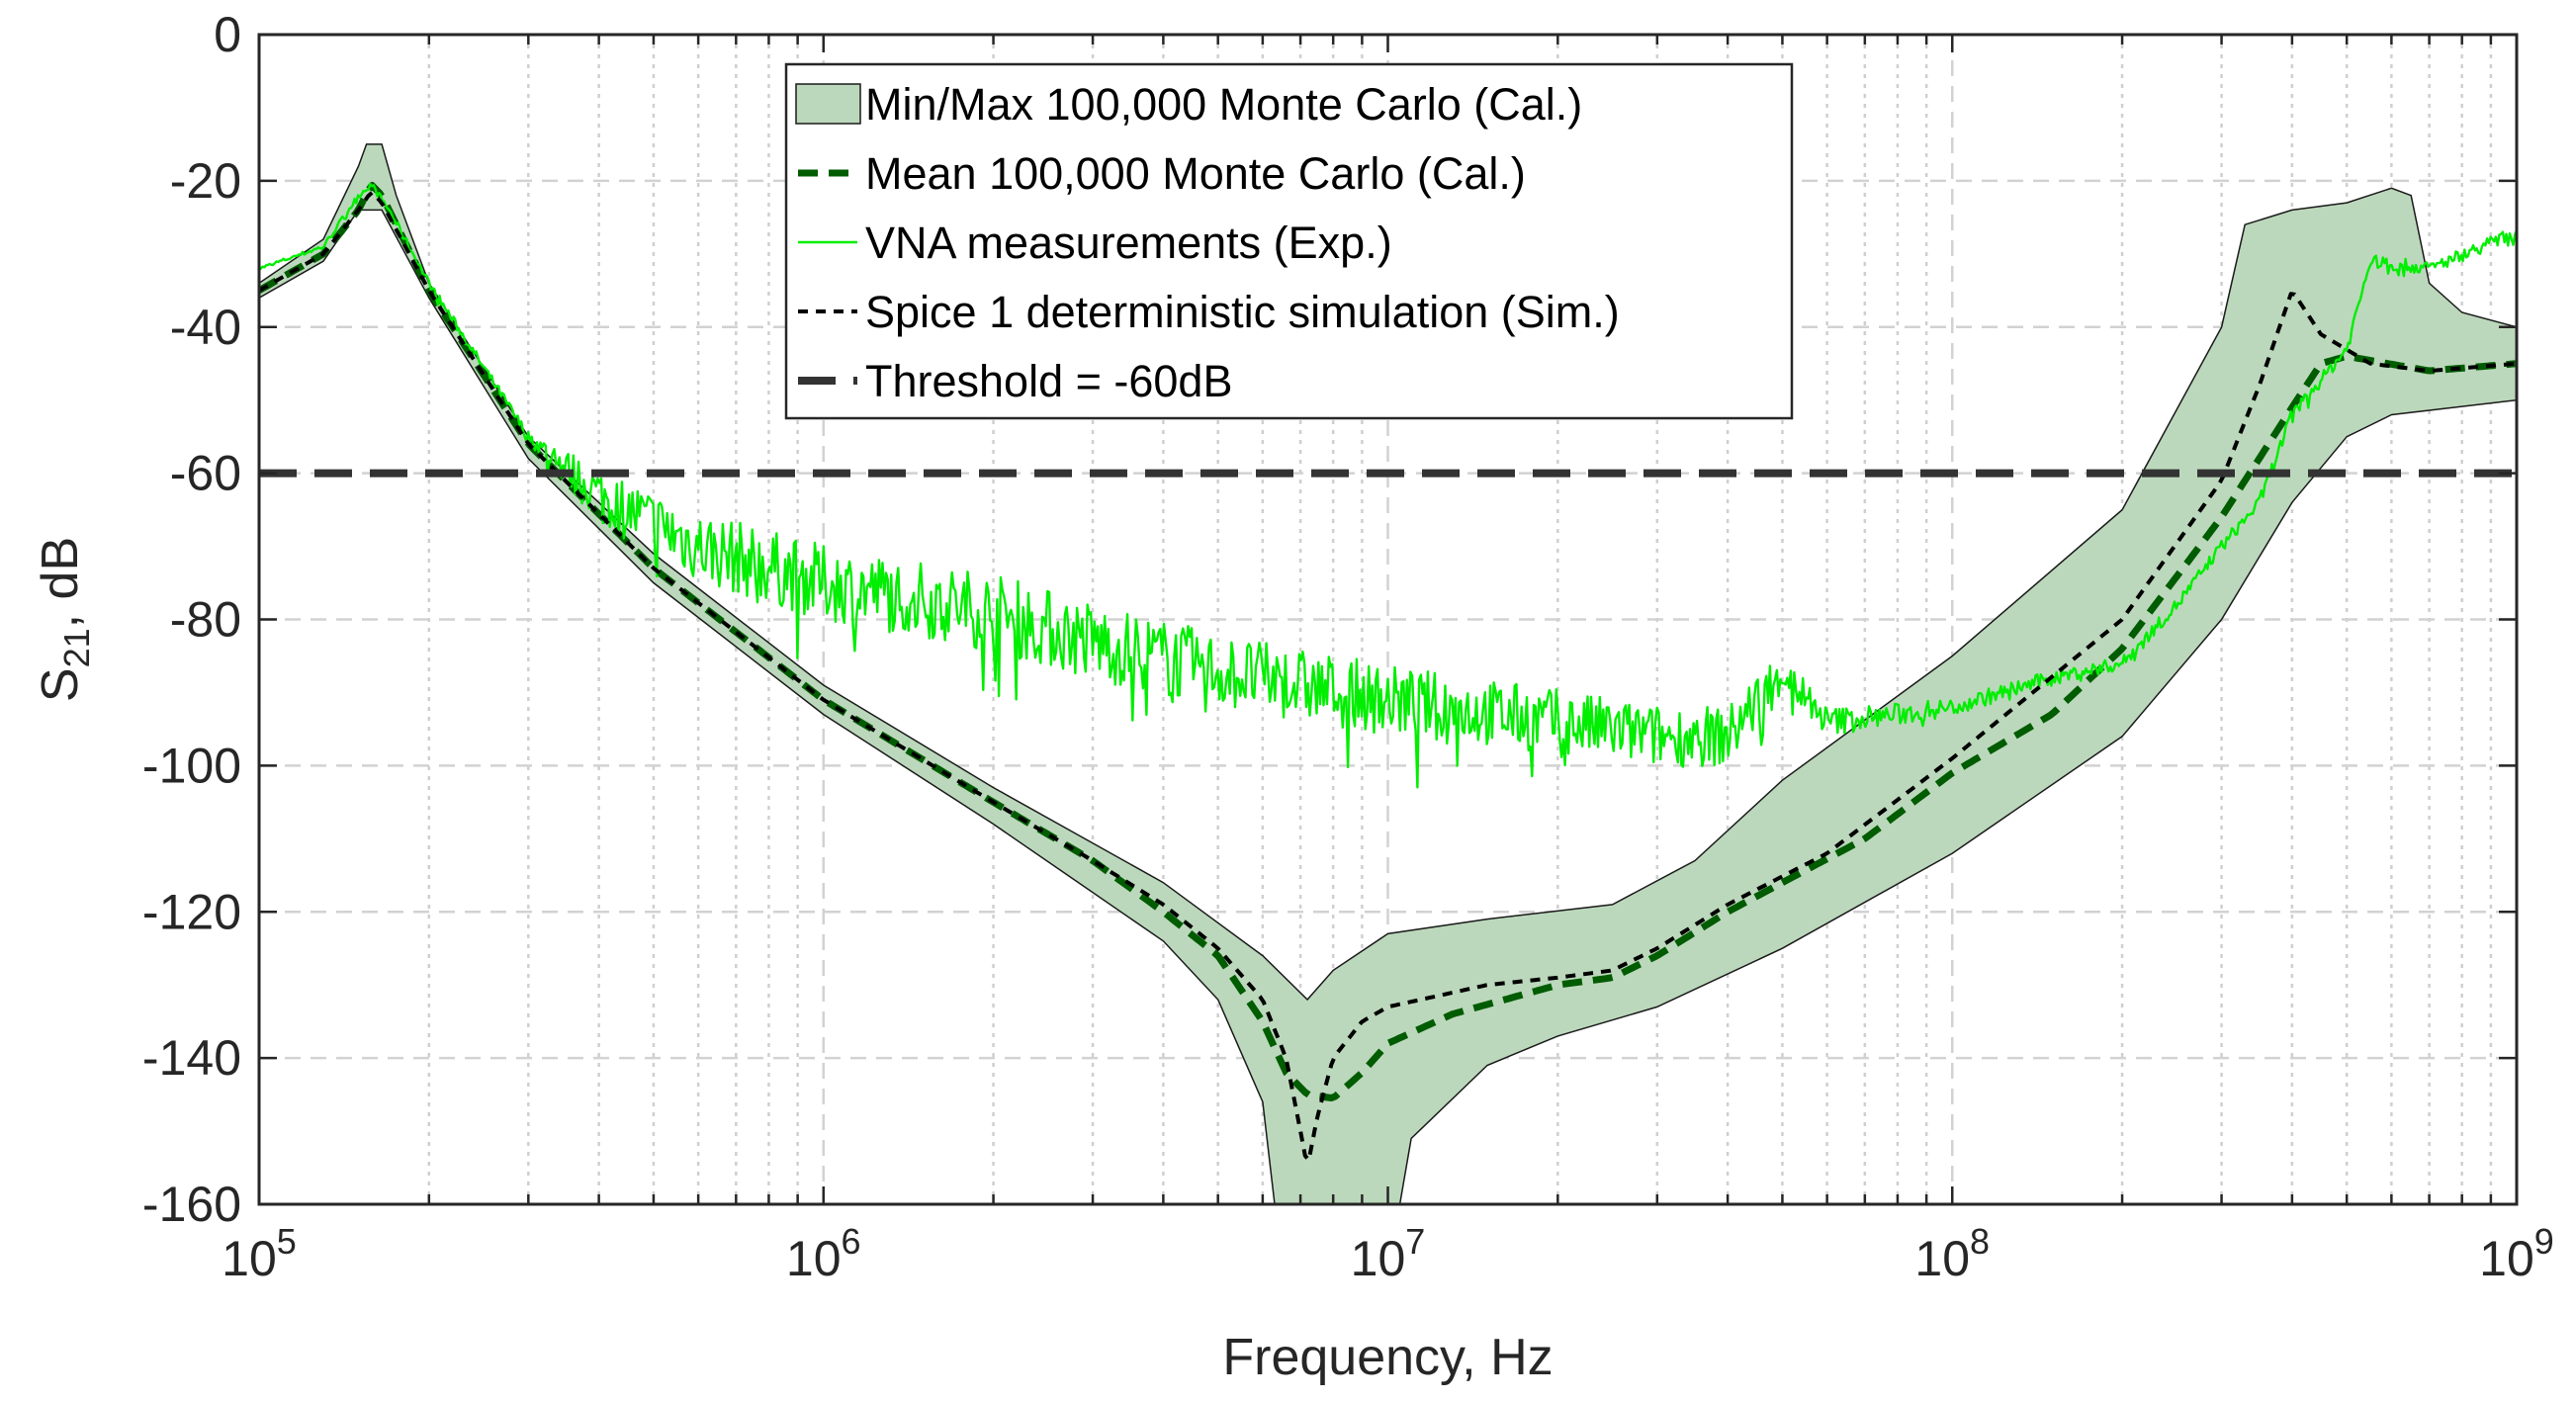  I want to click on y-axis-label-unit: , dB, so click(60, 583).